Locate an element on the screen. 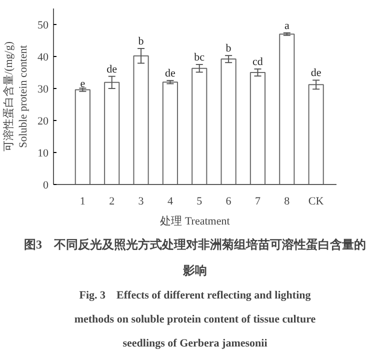  y-tick-label: 30 is located at coordinates (43, 90).